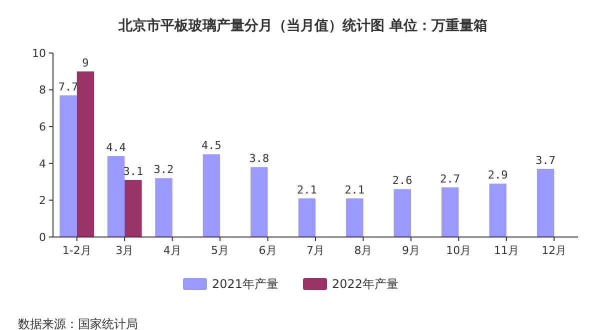 The image size is (590, 330). I want to click on data-label: 3.1, so click(133, 171).